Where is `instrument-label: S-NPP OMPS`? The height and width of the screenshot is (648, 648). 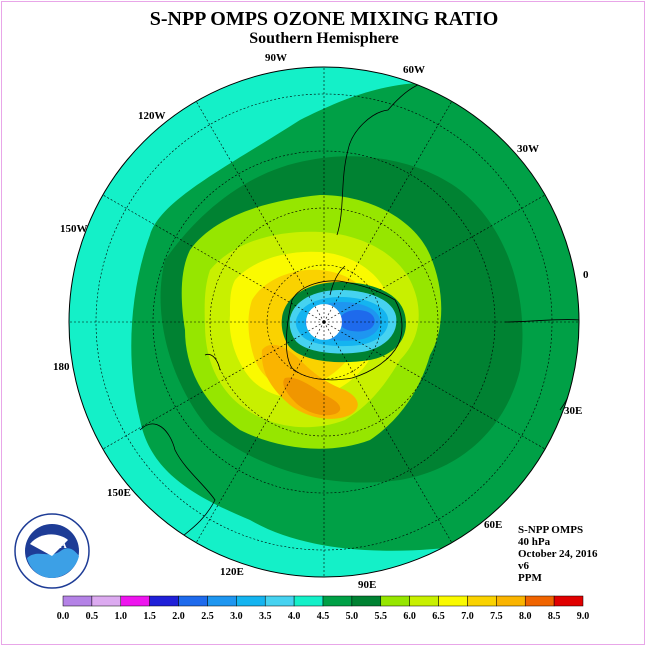 instrument-label: S-NPP OMPS is located at coordinates (551, 530).